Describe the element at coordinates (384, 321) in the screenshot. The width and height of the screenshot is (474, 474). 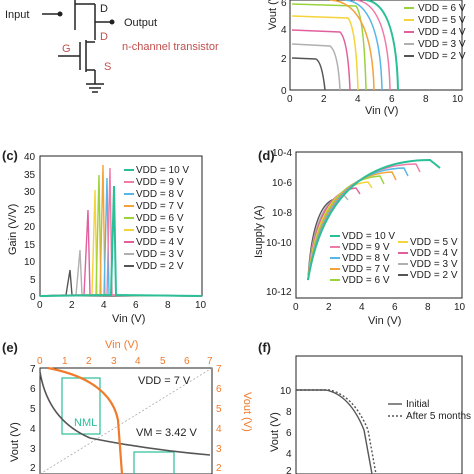
I see `panel-d-xlabel: Vin (V)` at that location.